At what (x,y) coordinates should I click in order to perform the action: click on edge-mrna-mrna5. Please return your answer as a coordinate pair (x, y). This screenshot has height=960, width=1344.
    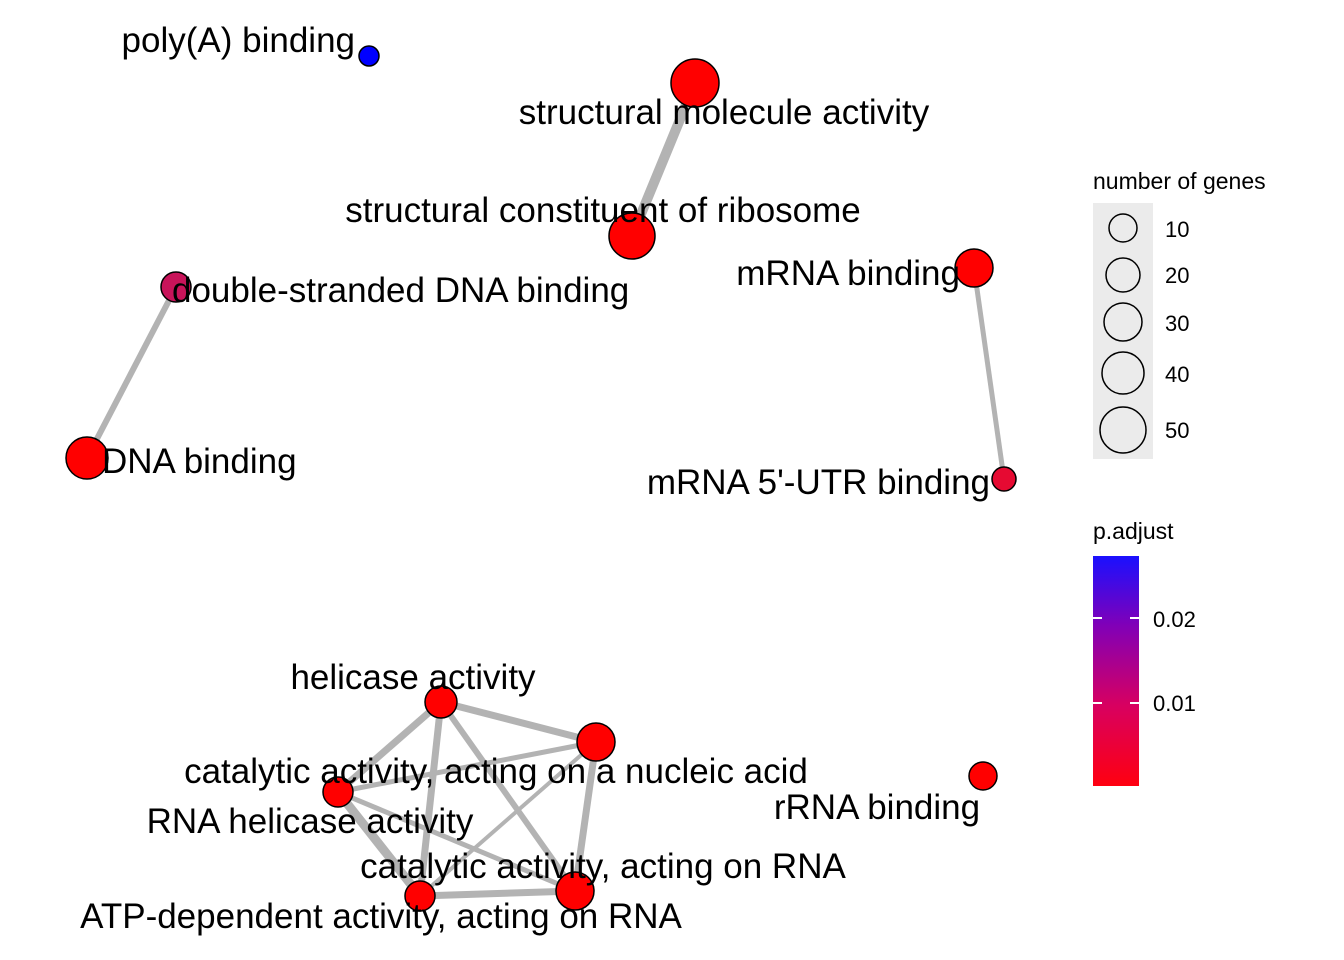
    Looking at the image, I should click on (989, 373).